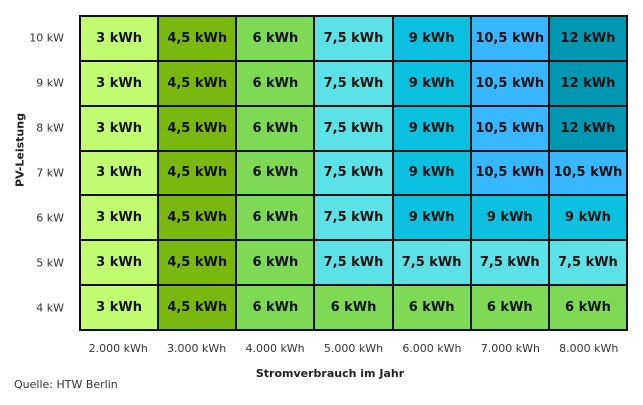  I want to click on x-tick-label: 2.000 kWh, so click(118, 348).